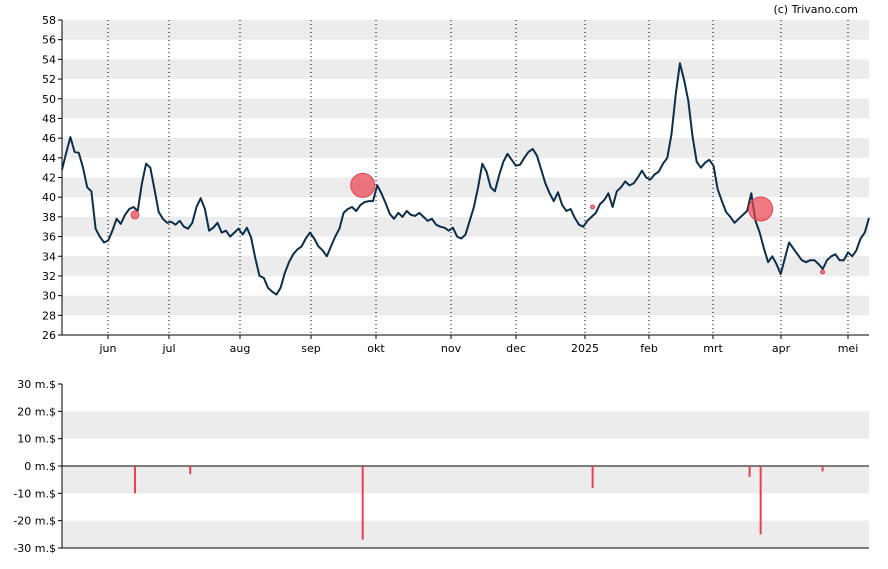  What do you see at coordinates (34, 493) in the screenshot?
I see `volume-y-tick-label: -10 m.$` at bounding box center [34, 493].